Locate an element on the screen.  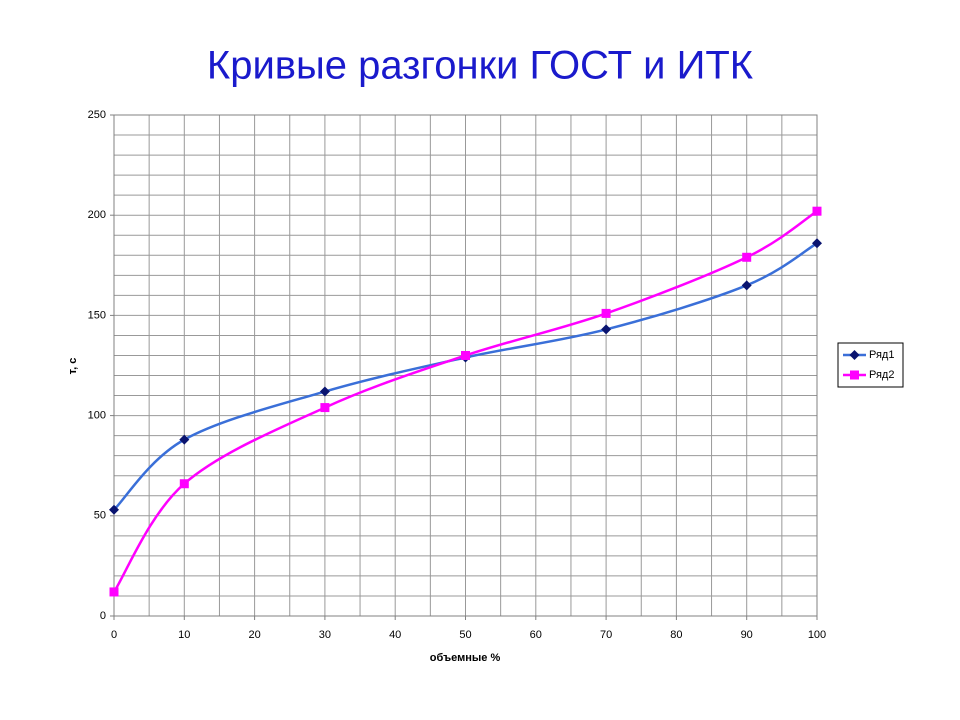
x-tick-label: 60 is located at coordinates (536, 635).